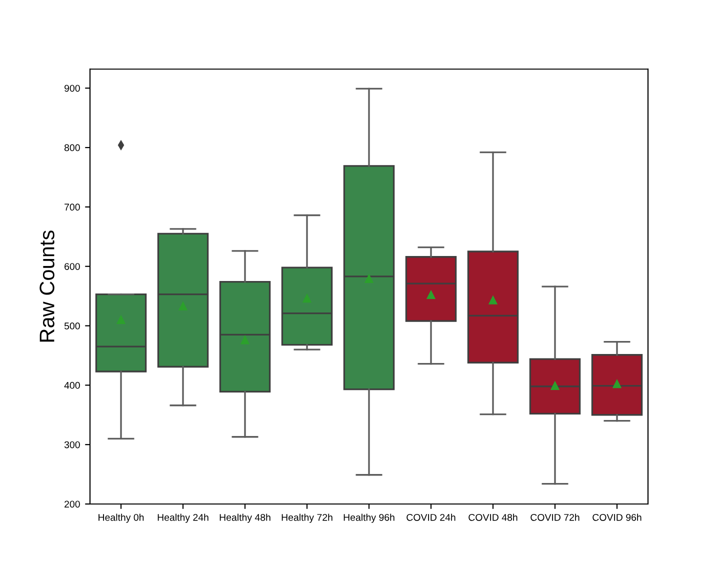 This screenshot has height=576, width=720. What do you see at coordinates (72, 326) in the screenshot?
I see `y-tick-label: 500` at bounding box center [72, 326].